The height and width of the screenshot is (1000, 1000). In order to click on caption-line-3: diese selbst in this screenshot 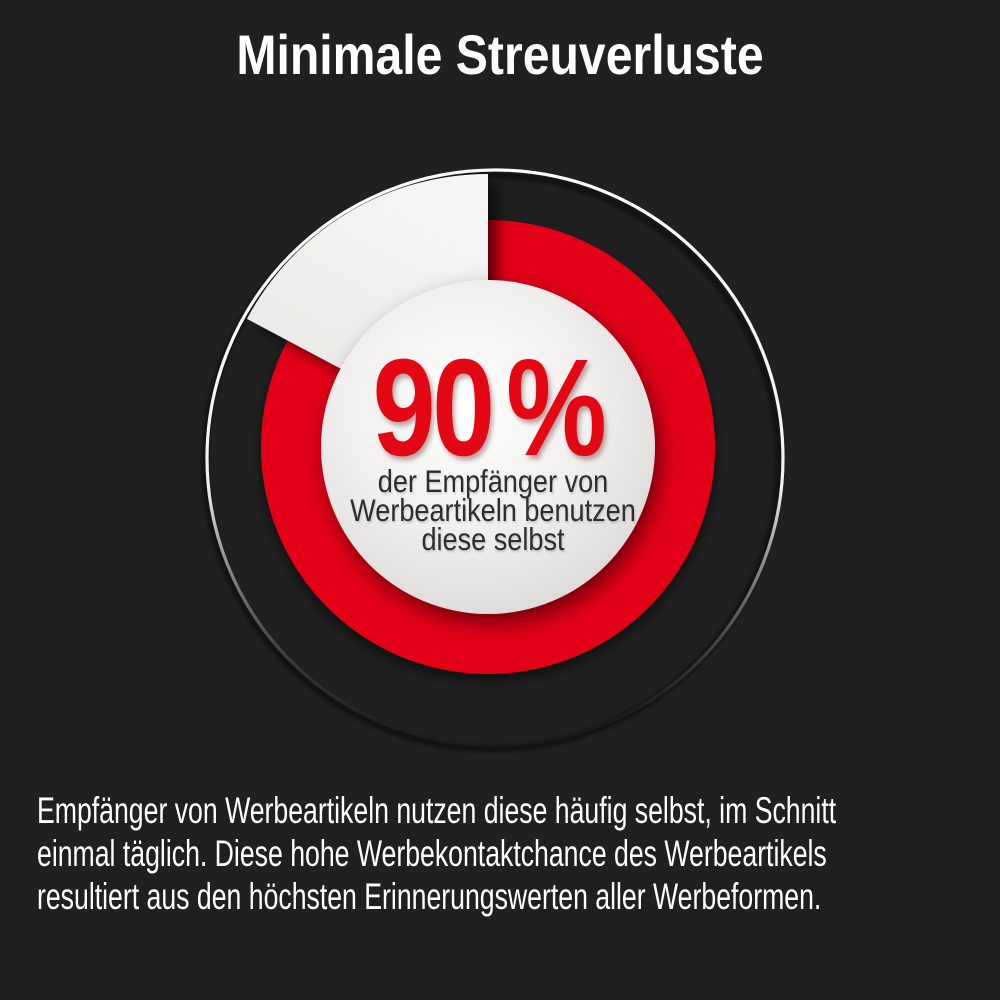, I will do `click(493, 539)`.